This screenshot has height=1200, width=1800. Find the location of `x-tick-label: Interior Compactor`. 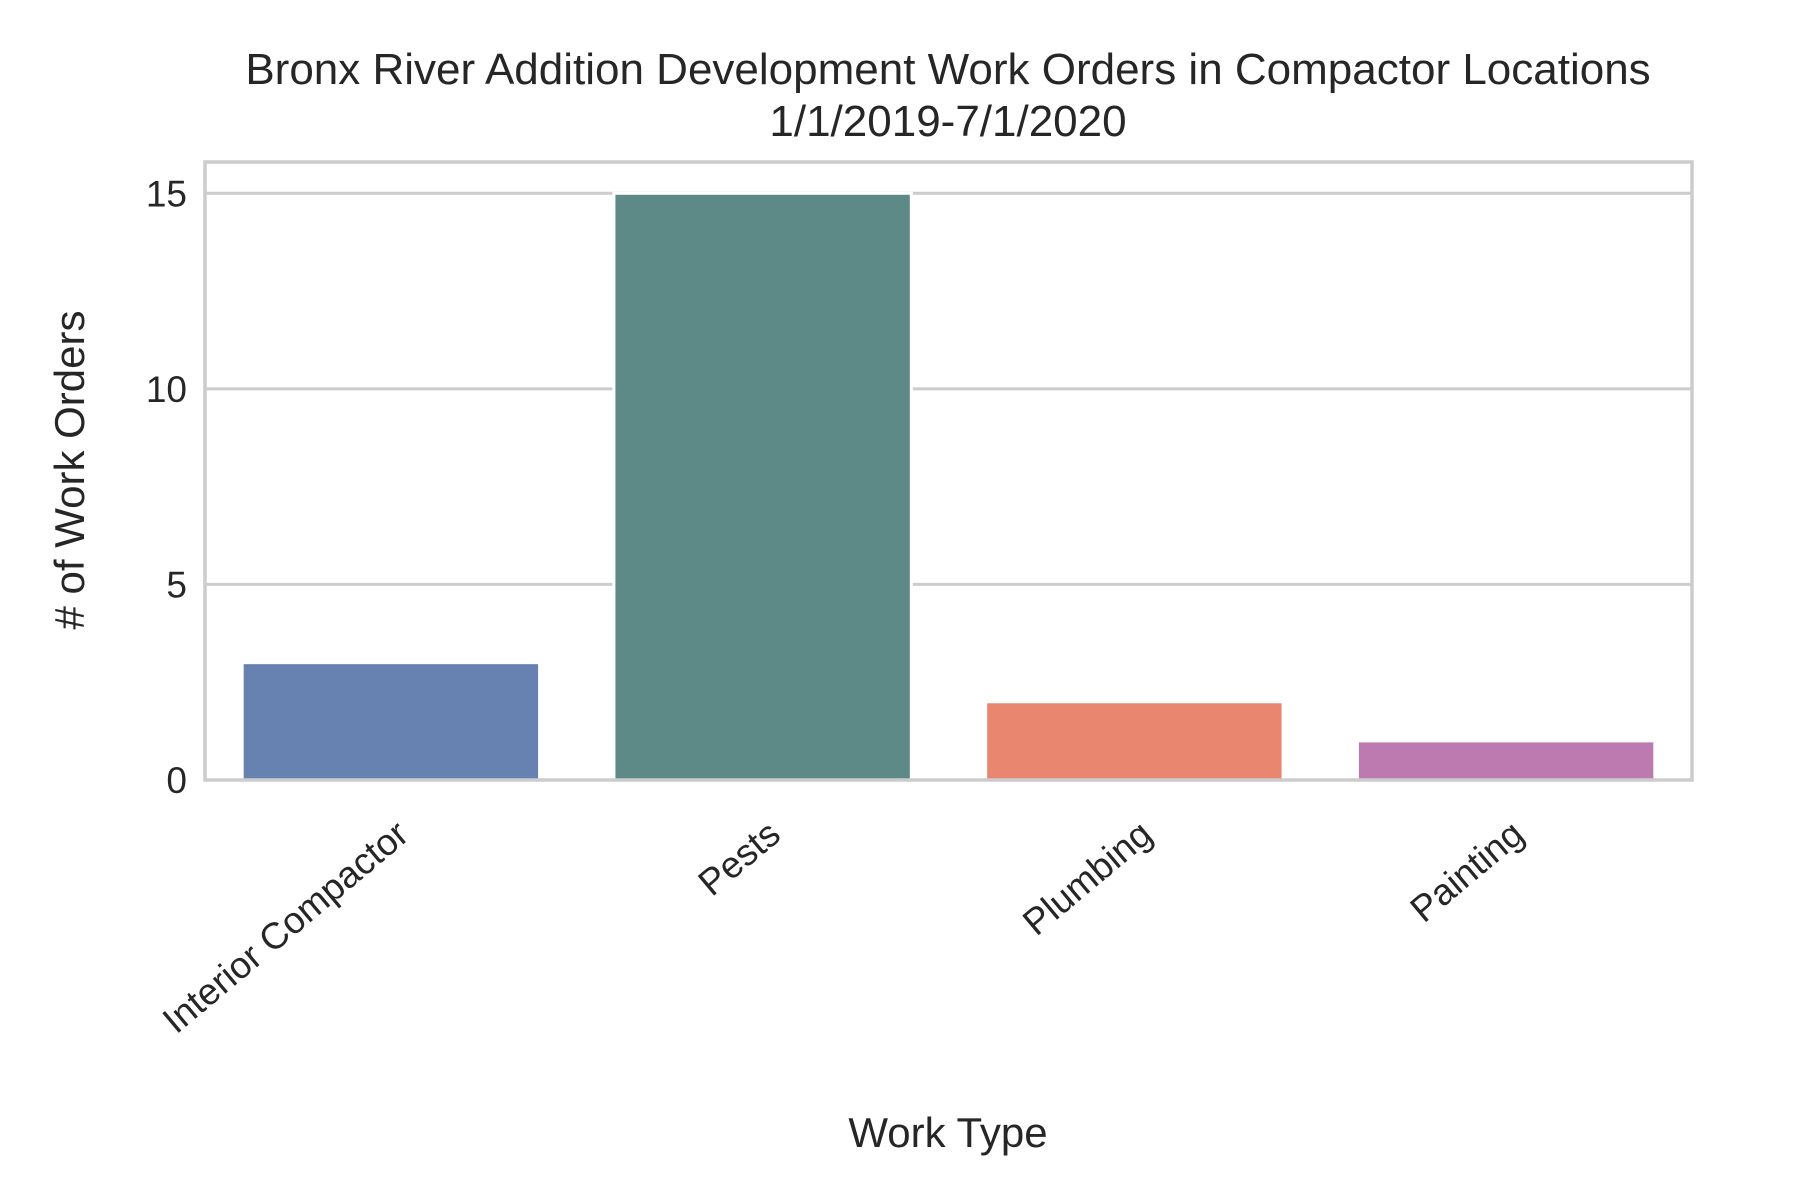

x-tick-label: Interior Compactor is located at coordinates (285, 927).